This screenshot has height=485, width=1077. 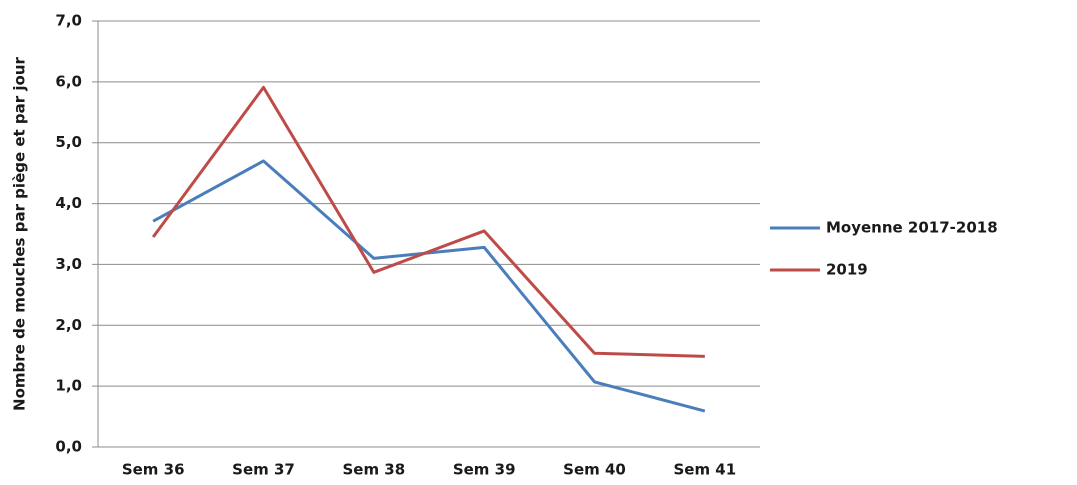 I want to click on y-tick-label: 0,0, so click(x=68, y=447).